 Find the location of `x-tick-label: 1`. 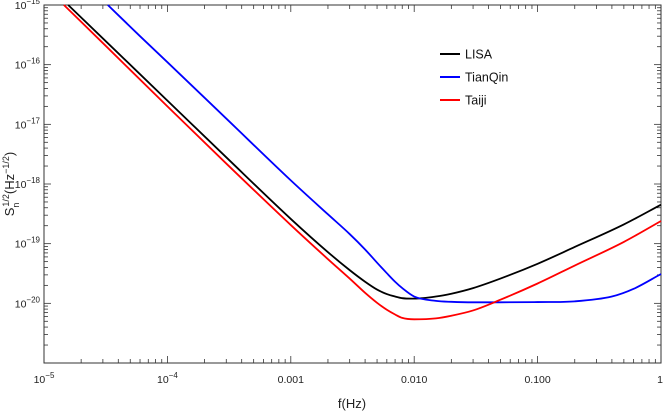

x-tick-label: 1 is located at coordinates (660, 380).